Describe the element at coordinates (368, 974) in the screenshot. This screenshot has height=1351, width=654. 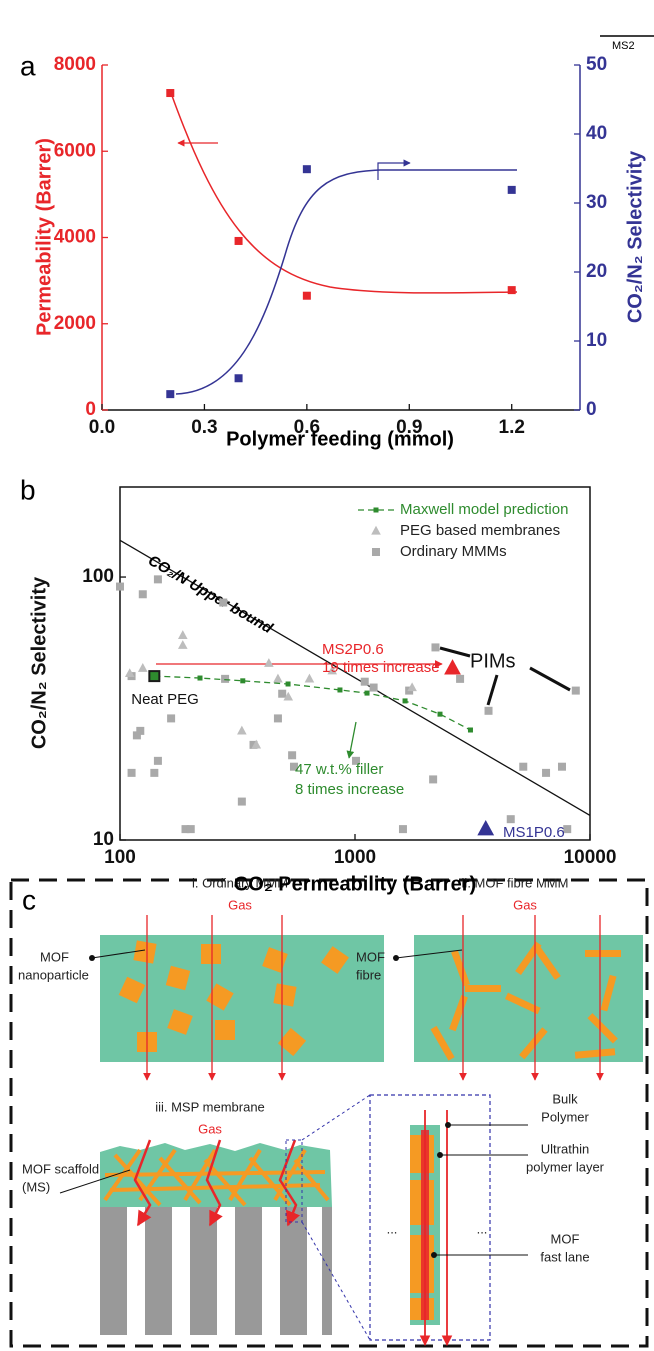
I see `label: fibre` at that location.